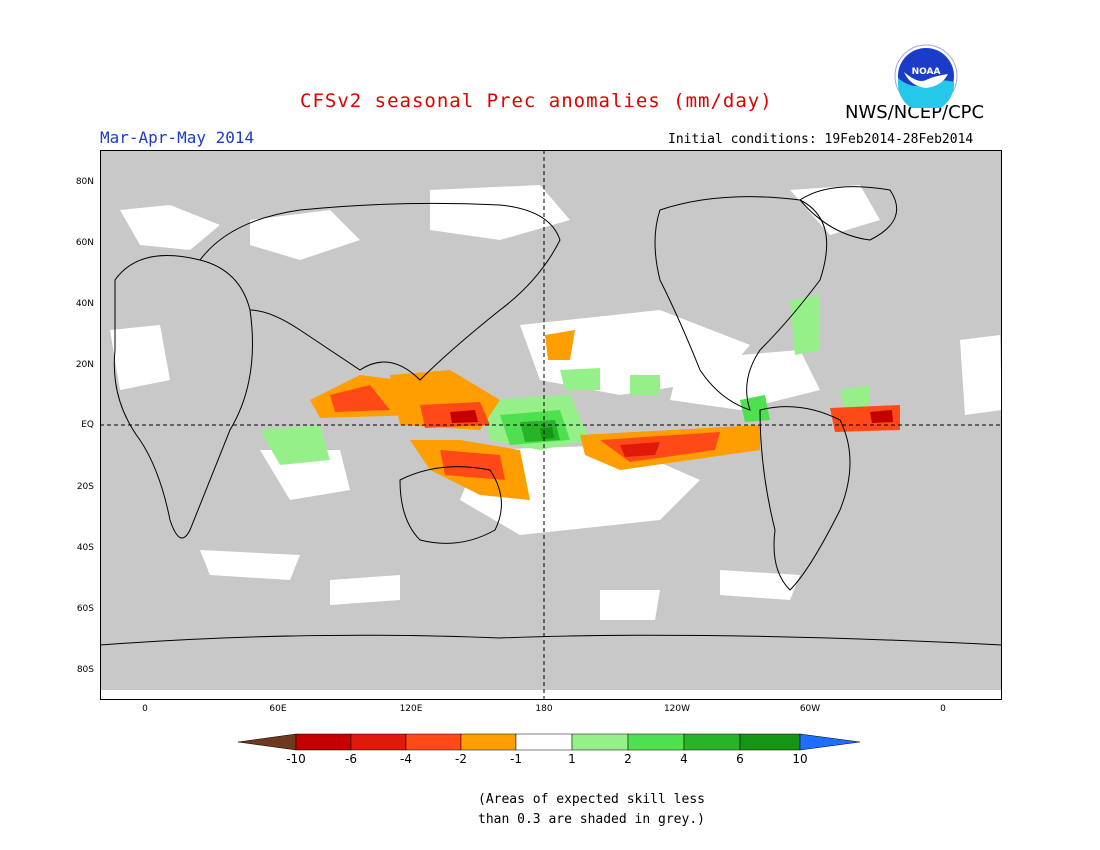 The height and width of the screenshot is (850, 1100). What do you see at coordinates (572, 759) in the screenshot?
I see `colorbar-label-1: 1` at bounding box center [572, 759].